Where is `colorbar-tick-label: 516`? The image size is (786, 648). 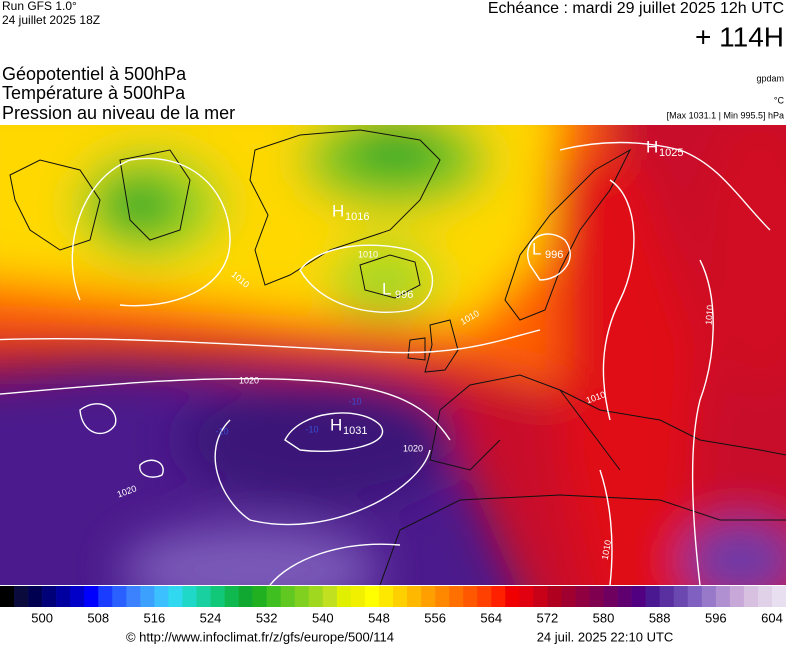 colorbar-tick-label: 516 is located at coordinates (155, 617).